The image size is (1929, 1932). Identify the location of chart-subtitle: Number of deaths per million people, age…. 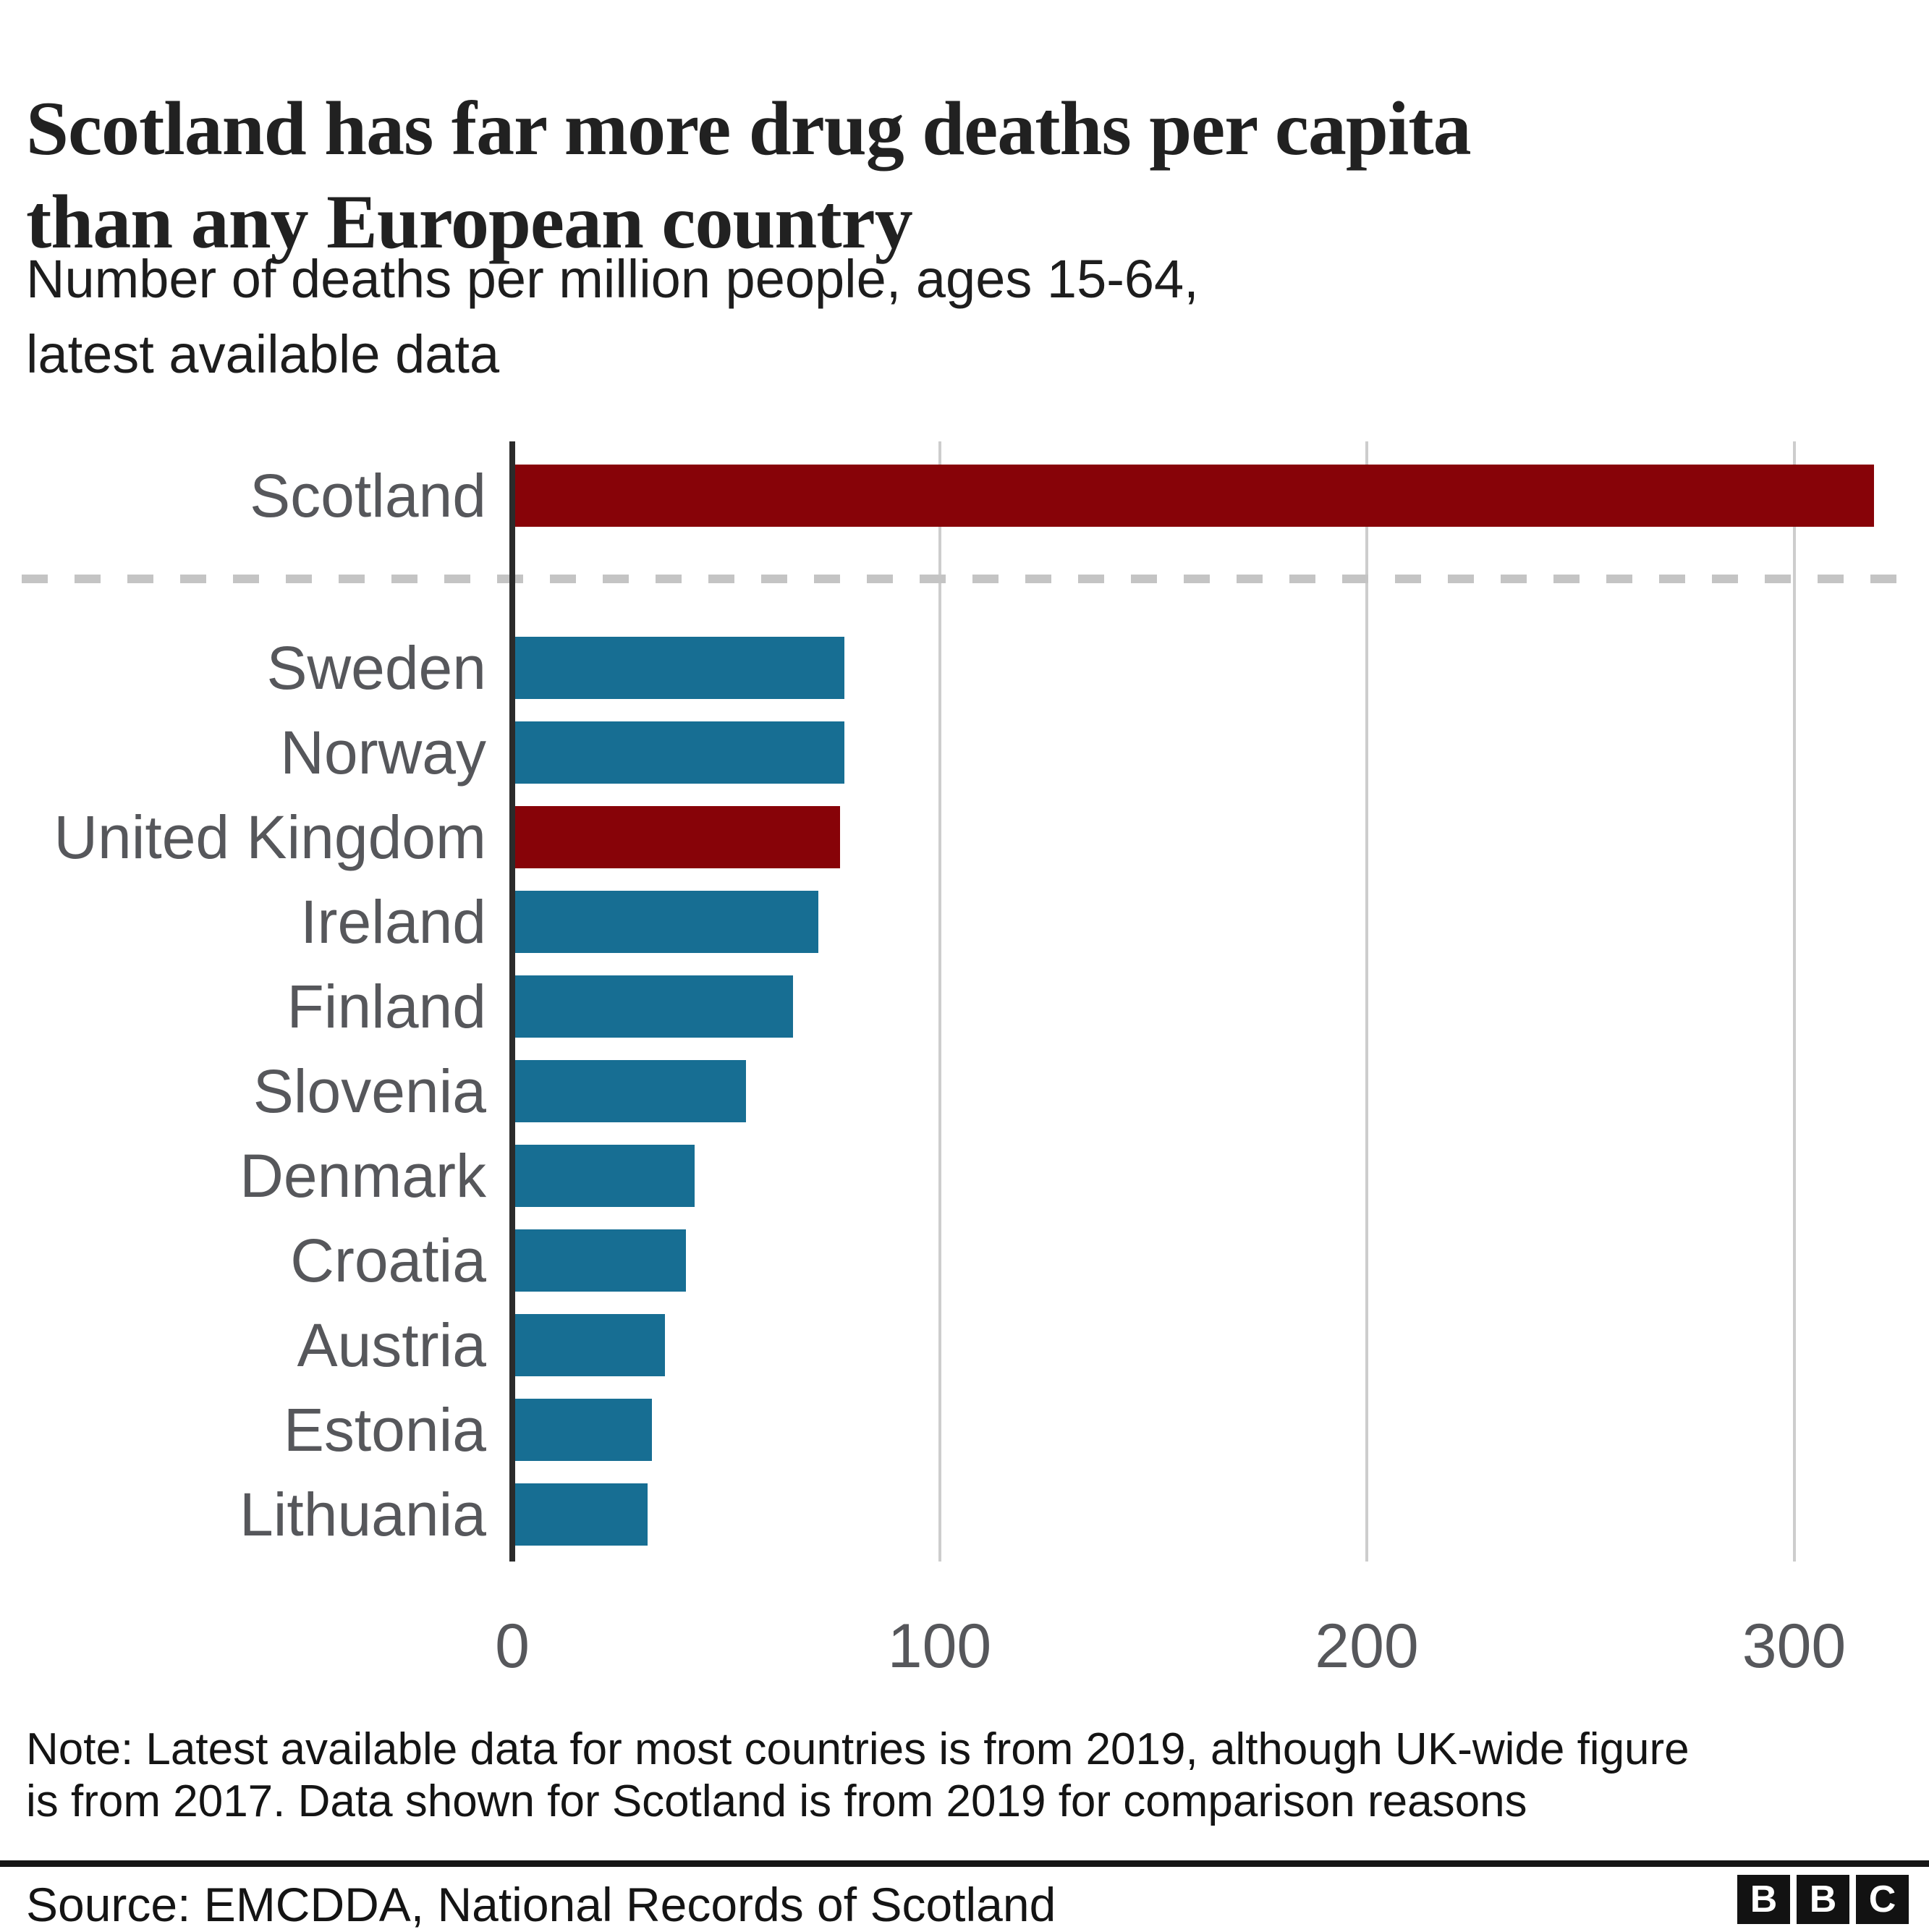
(613, 316).